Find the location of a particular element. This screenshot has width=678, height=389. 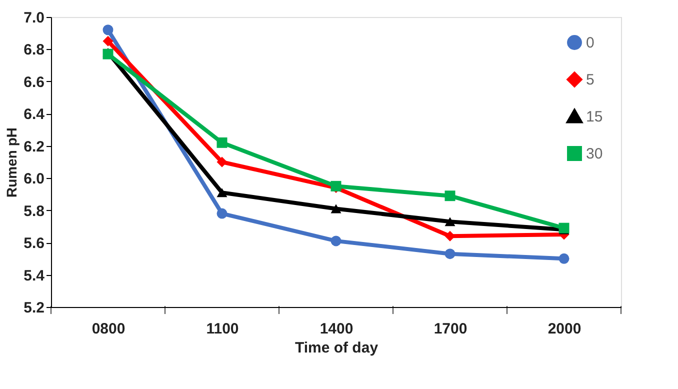

y-tick-label: 5.8 is located at coordinates (34, 211).